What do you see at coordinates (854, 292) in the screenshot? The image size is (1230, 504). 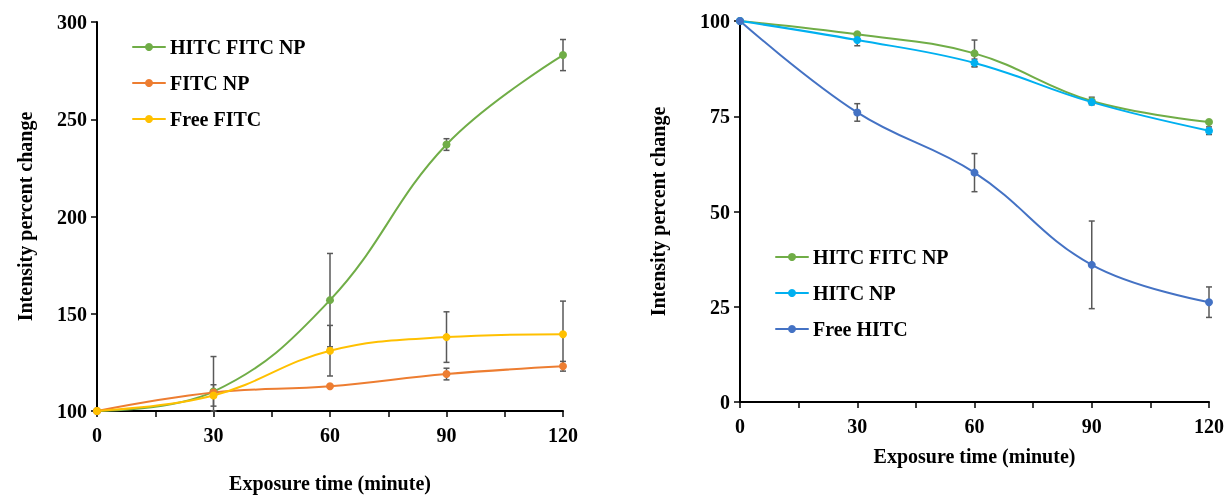 I see `legend-label: HITC NP` at bounding box center [854, 292].